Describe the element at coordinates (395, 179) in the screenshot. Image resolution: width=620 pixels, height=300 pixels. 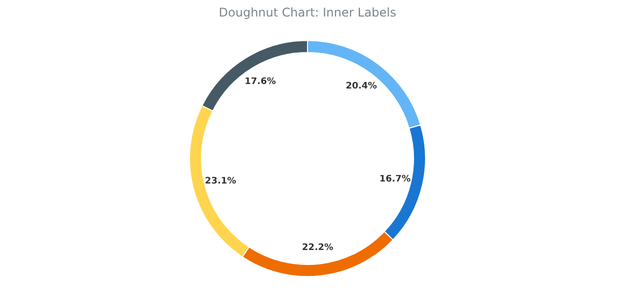
I see `data-label: 16.7%` at that location.